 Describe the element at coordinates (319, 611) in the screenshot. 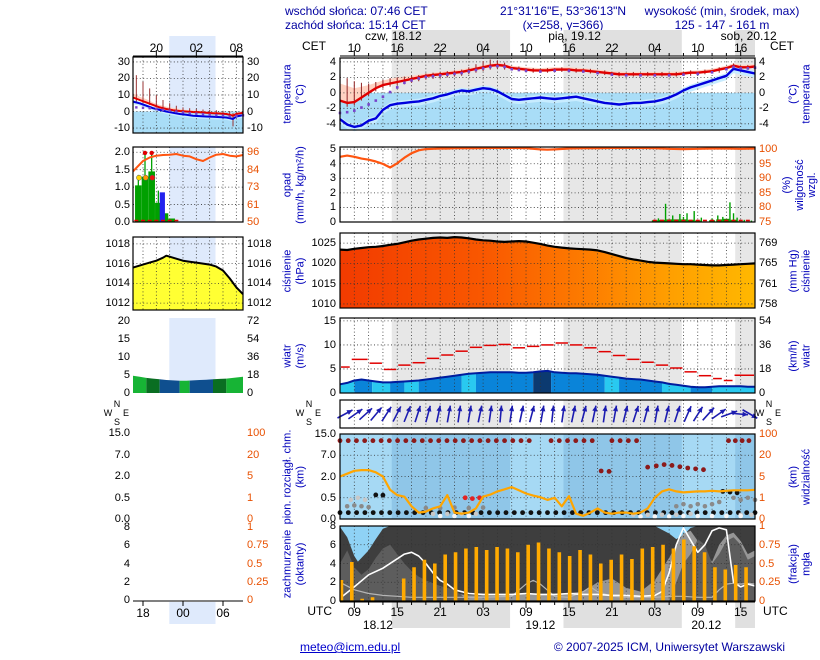

I see `utc-label-left: UTC` at that location.